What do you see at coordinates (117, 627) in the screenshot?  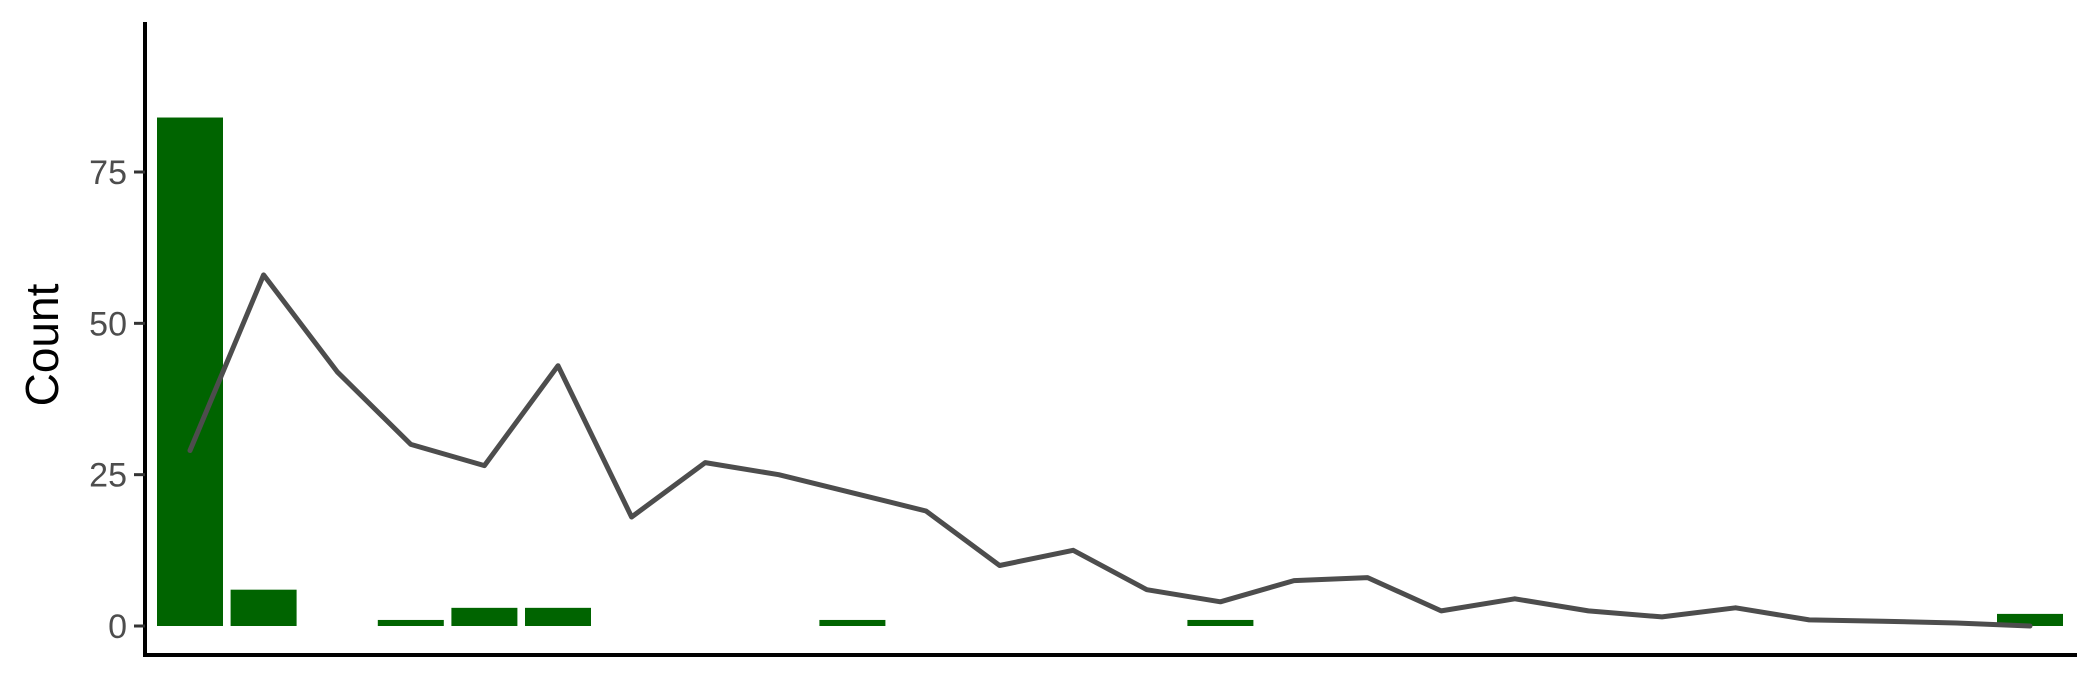 I see `y-tick-label: 0` at bounding box center [117, 627].